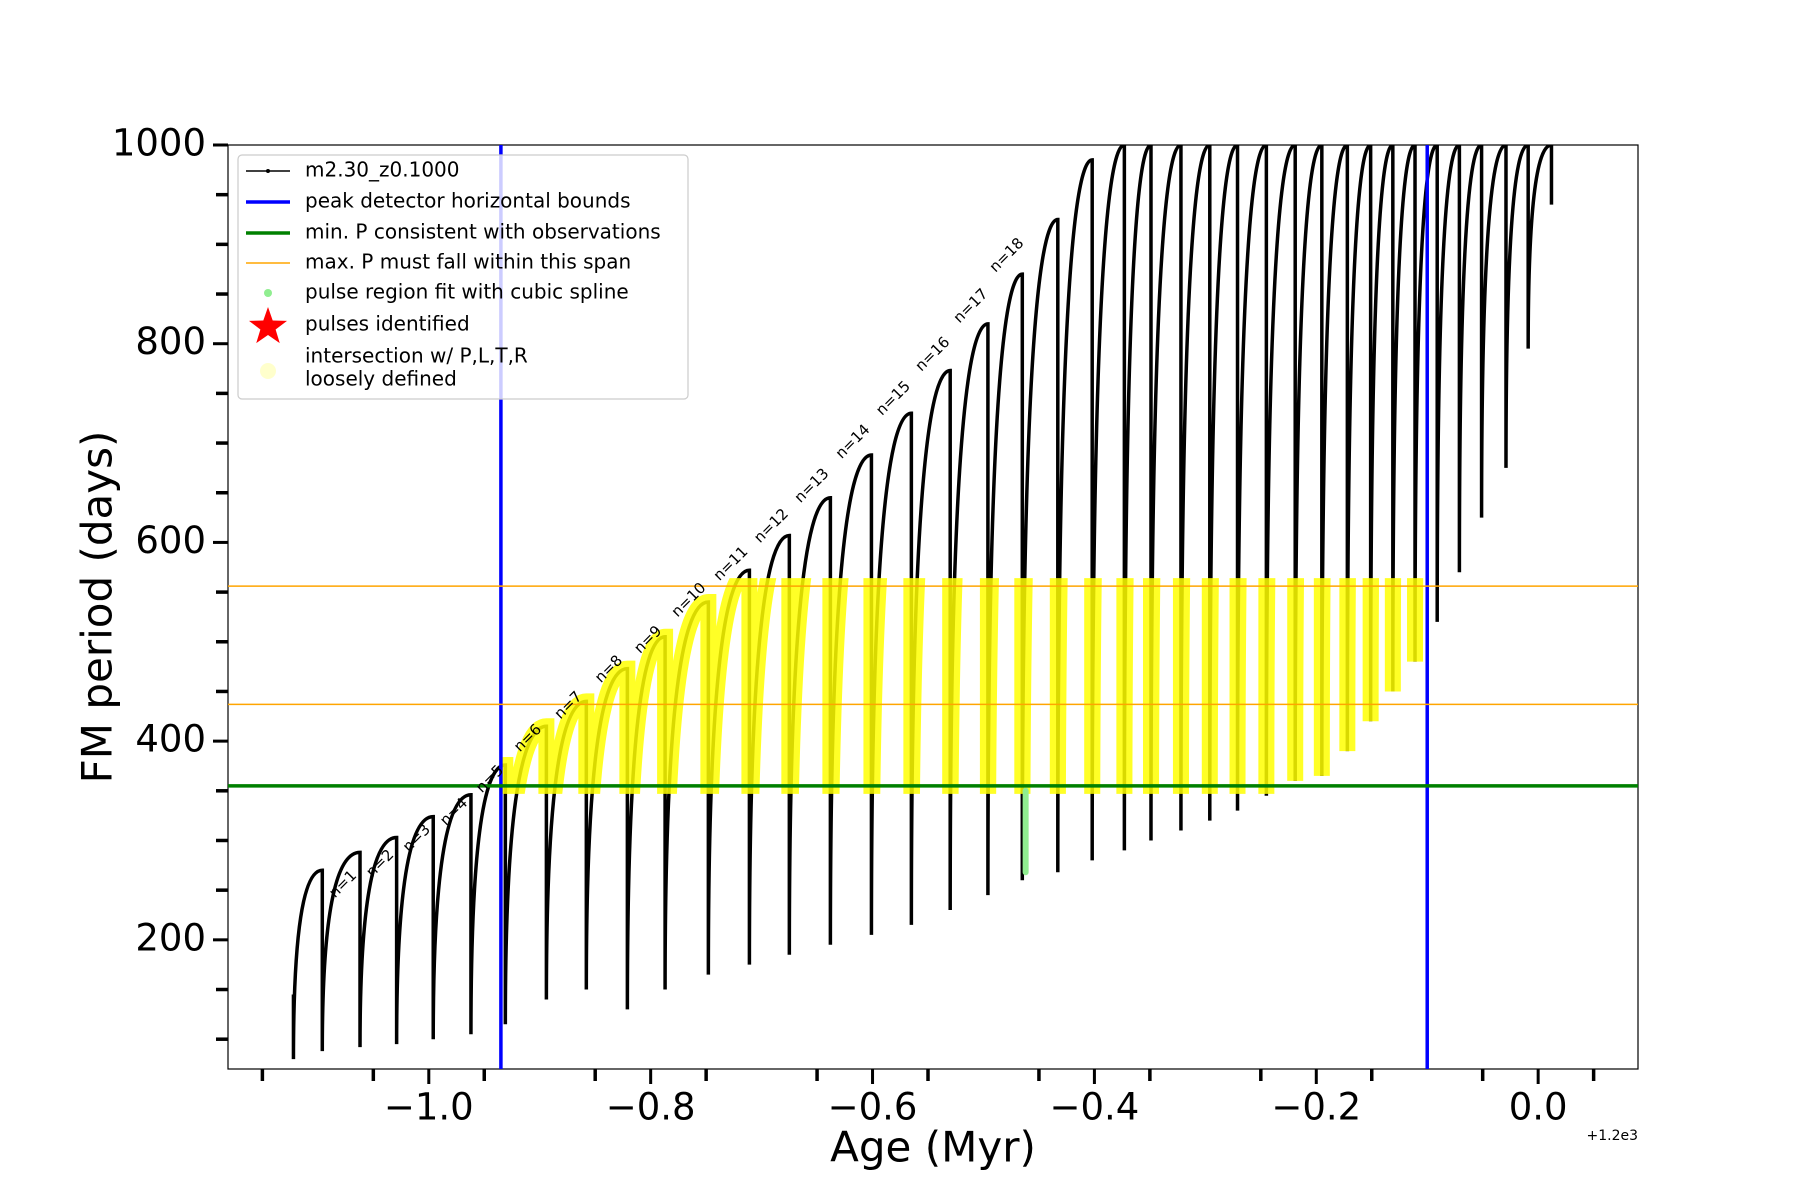 The image size is (1800, 1200). What do you see at coordinates (483, 232) in the screenshot?
I see `legend-text: min. P consistent with observations` at bounding box center [483, 232].